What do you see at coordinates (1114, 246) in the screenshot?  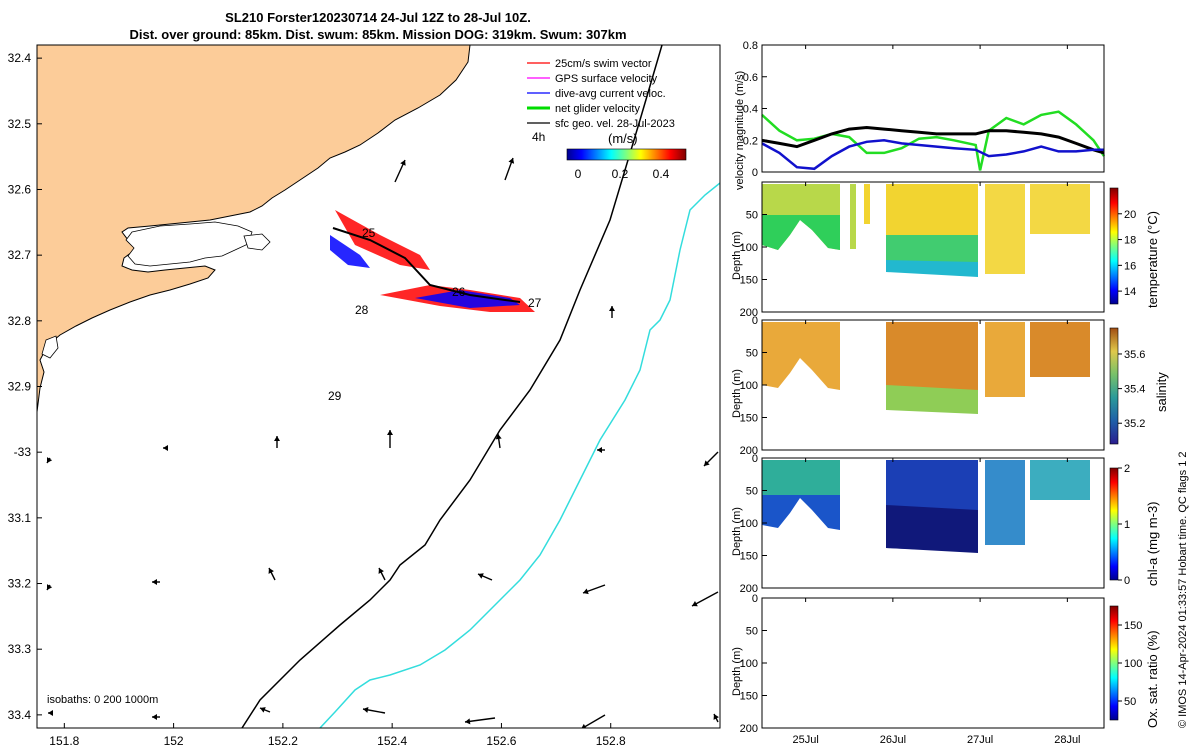 I see `temperature-colorbar` at bounding box center [1114, 246].